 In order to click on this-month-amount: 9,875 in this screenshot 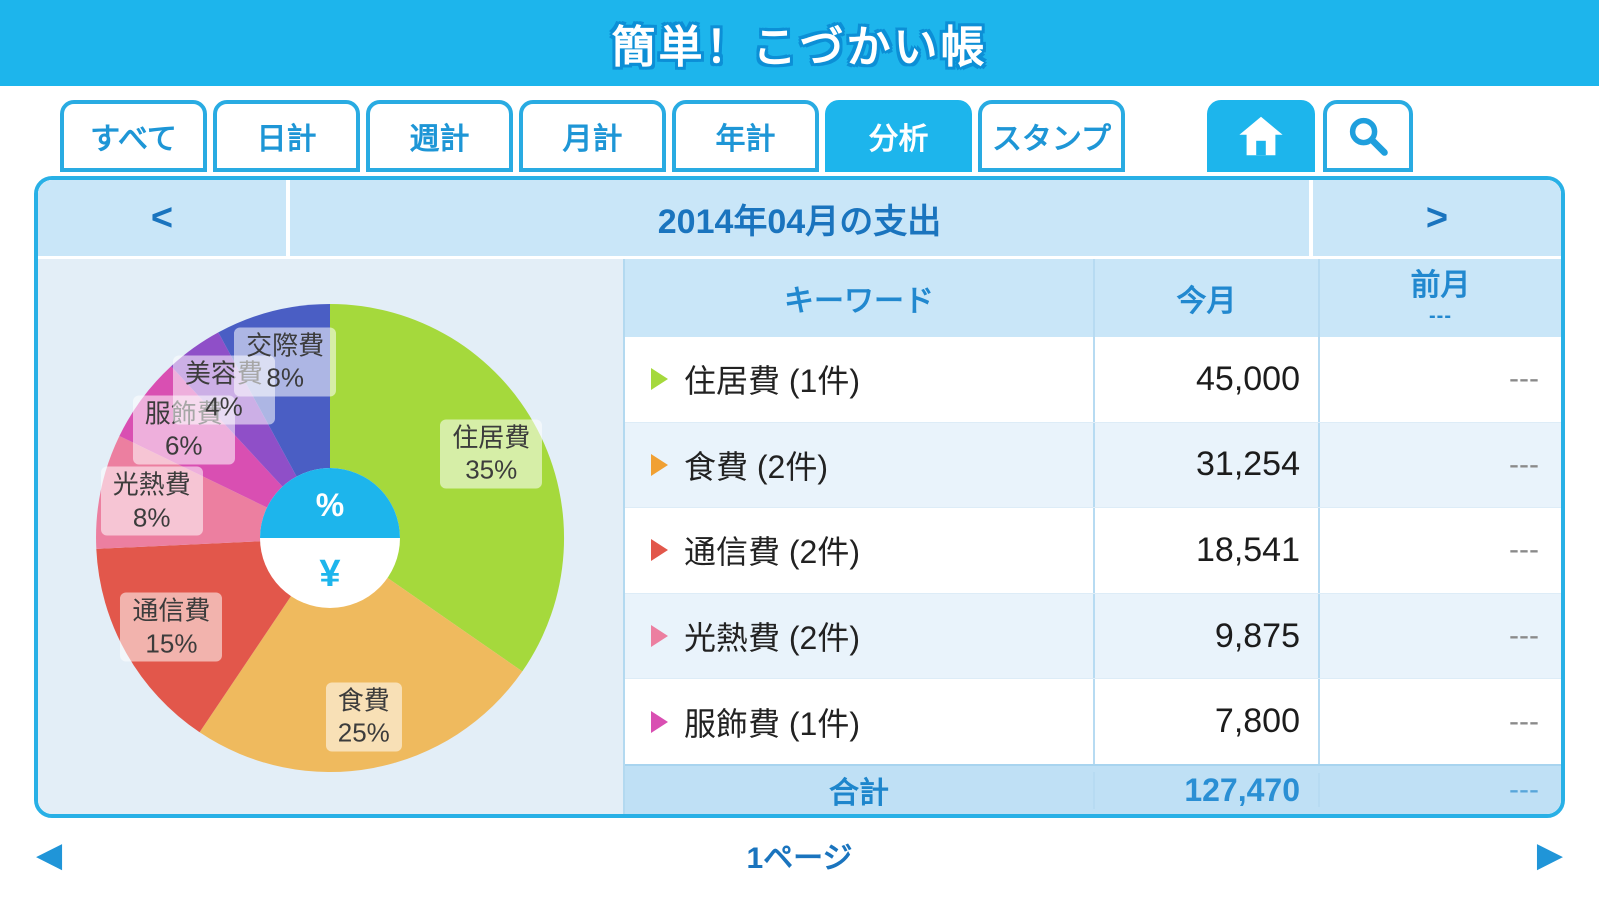, I will do `click(1205, 636)`.